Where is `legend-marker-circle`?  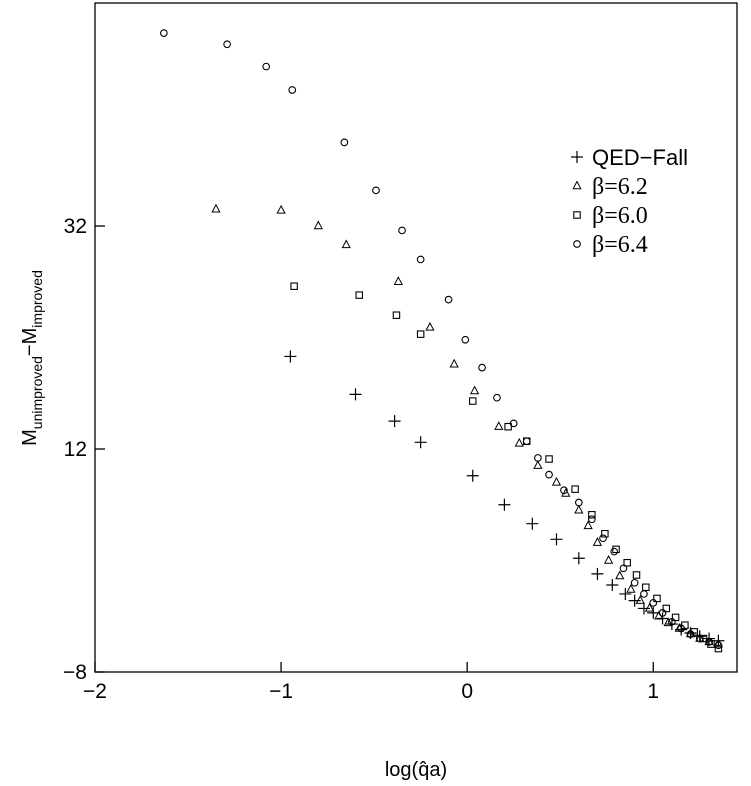 legend-marker-circle is located at coordinates (577, 244).